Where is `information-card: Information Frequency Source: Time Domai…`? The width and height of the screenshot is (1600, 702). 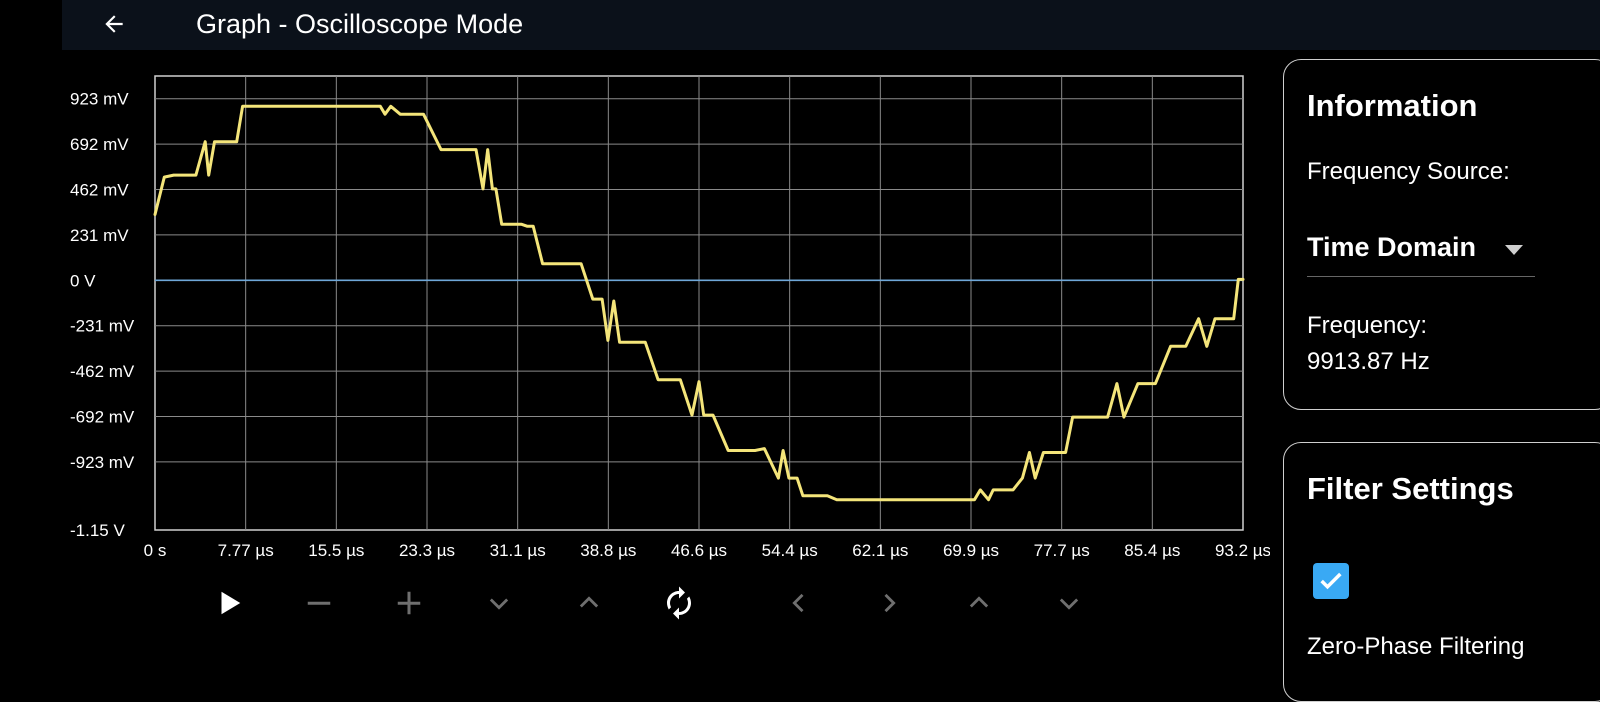 information-card: Information Frequency Source: Time Domai… is located at coordinates (1441, 234).